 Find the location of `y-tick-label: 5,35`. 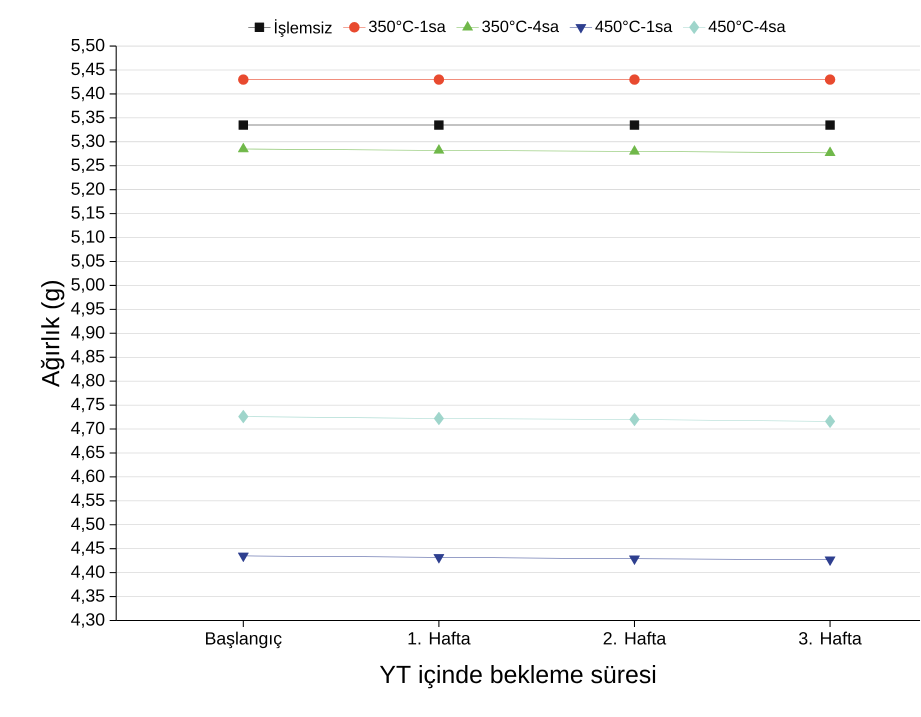

y-tick-label: 5,35 is located at coordinates (87, 118).